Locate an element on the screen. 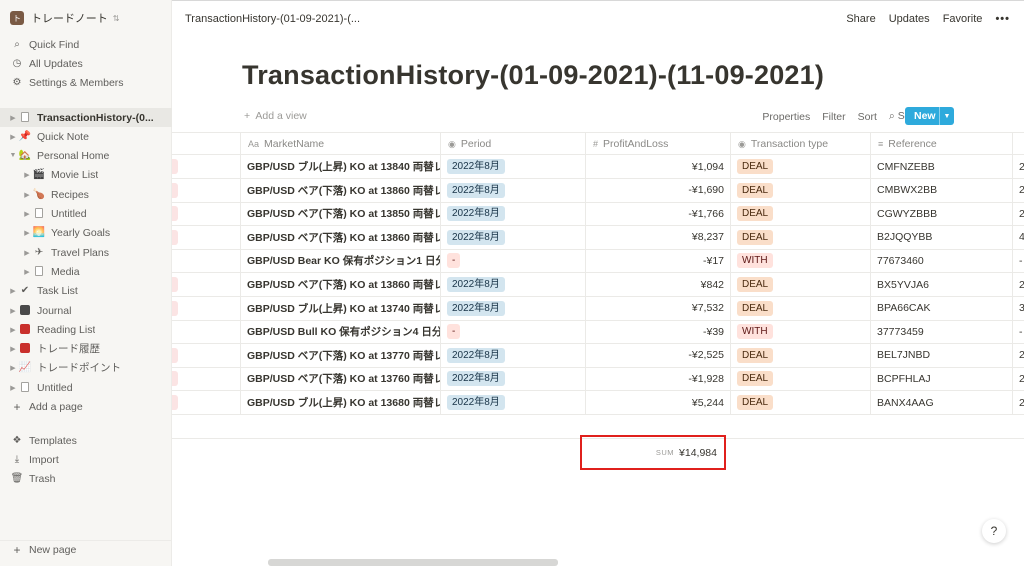 This screenshot has height=566, width=1024. sidebar-item-travel-plans: ▶ ✈ Travel Plans is located at coordinates (86, 252).